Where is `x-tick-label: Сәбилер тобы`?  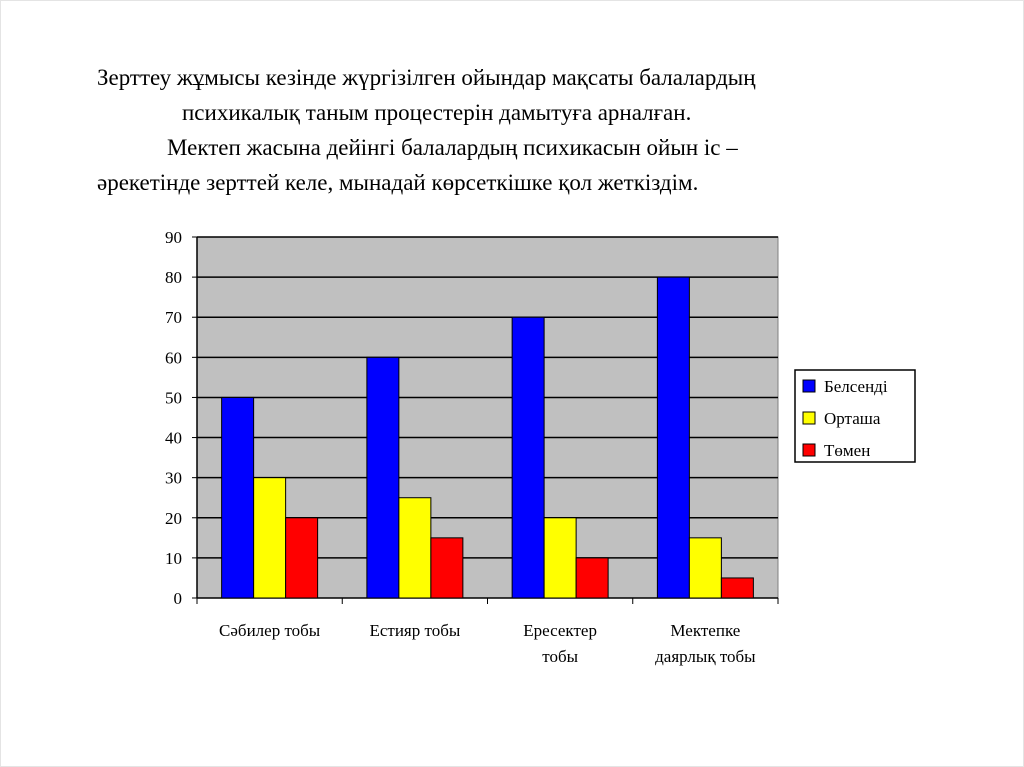 x-tick-label: Сәбилер тобы is located at coordinates (270, 630).